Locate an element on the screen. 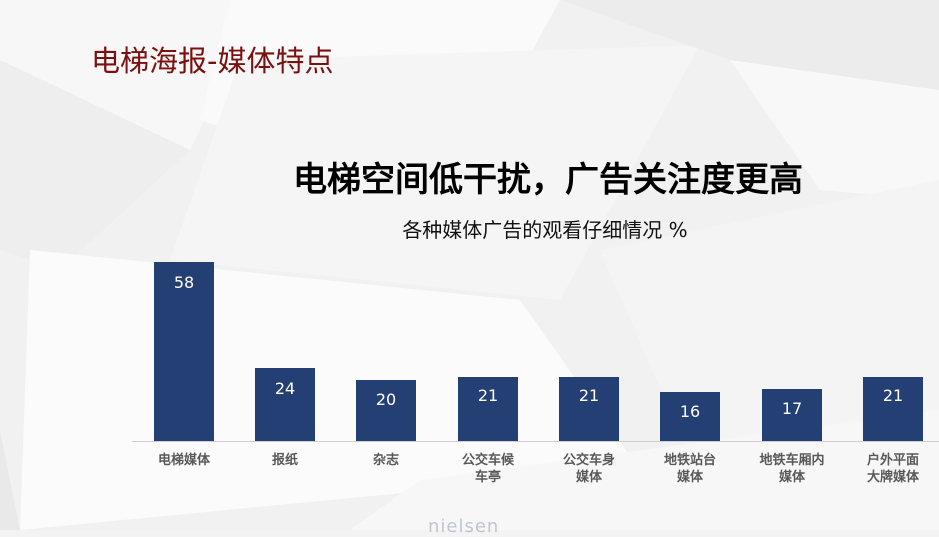 Image resolution: width=939 pixels, height=537 pixels. category-label-line1: 地铁车厢内 is located at coordinates (792, 460).